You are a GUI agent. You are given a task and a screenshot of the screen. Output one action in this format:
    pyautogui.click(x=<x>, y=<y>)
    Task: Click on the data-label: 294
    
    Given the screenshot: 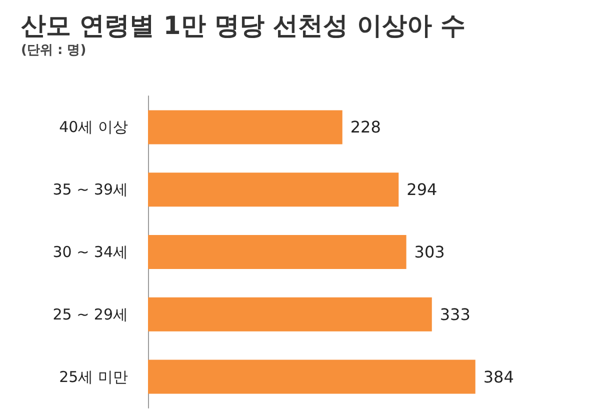 What is the action you would take?
    pyautogui.click(x=422, y=190)
    